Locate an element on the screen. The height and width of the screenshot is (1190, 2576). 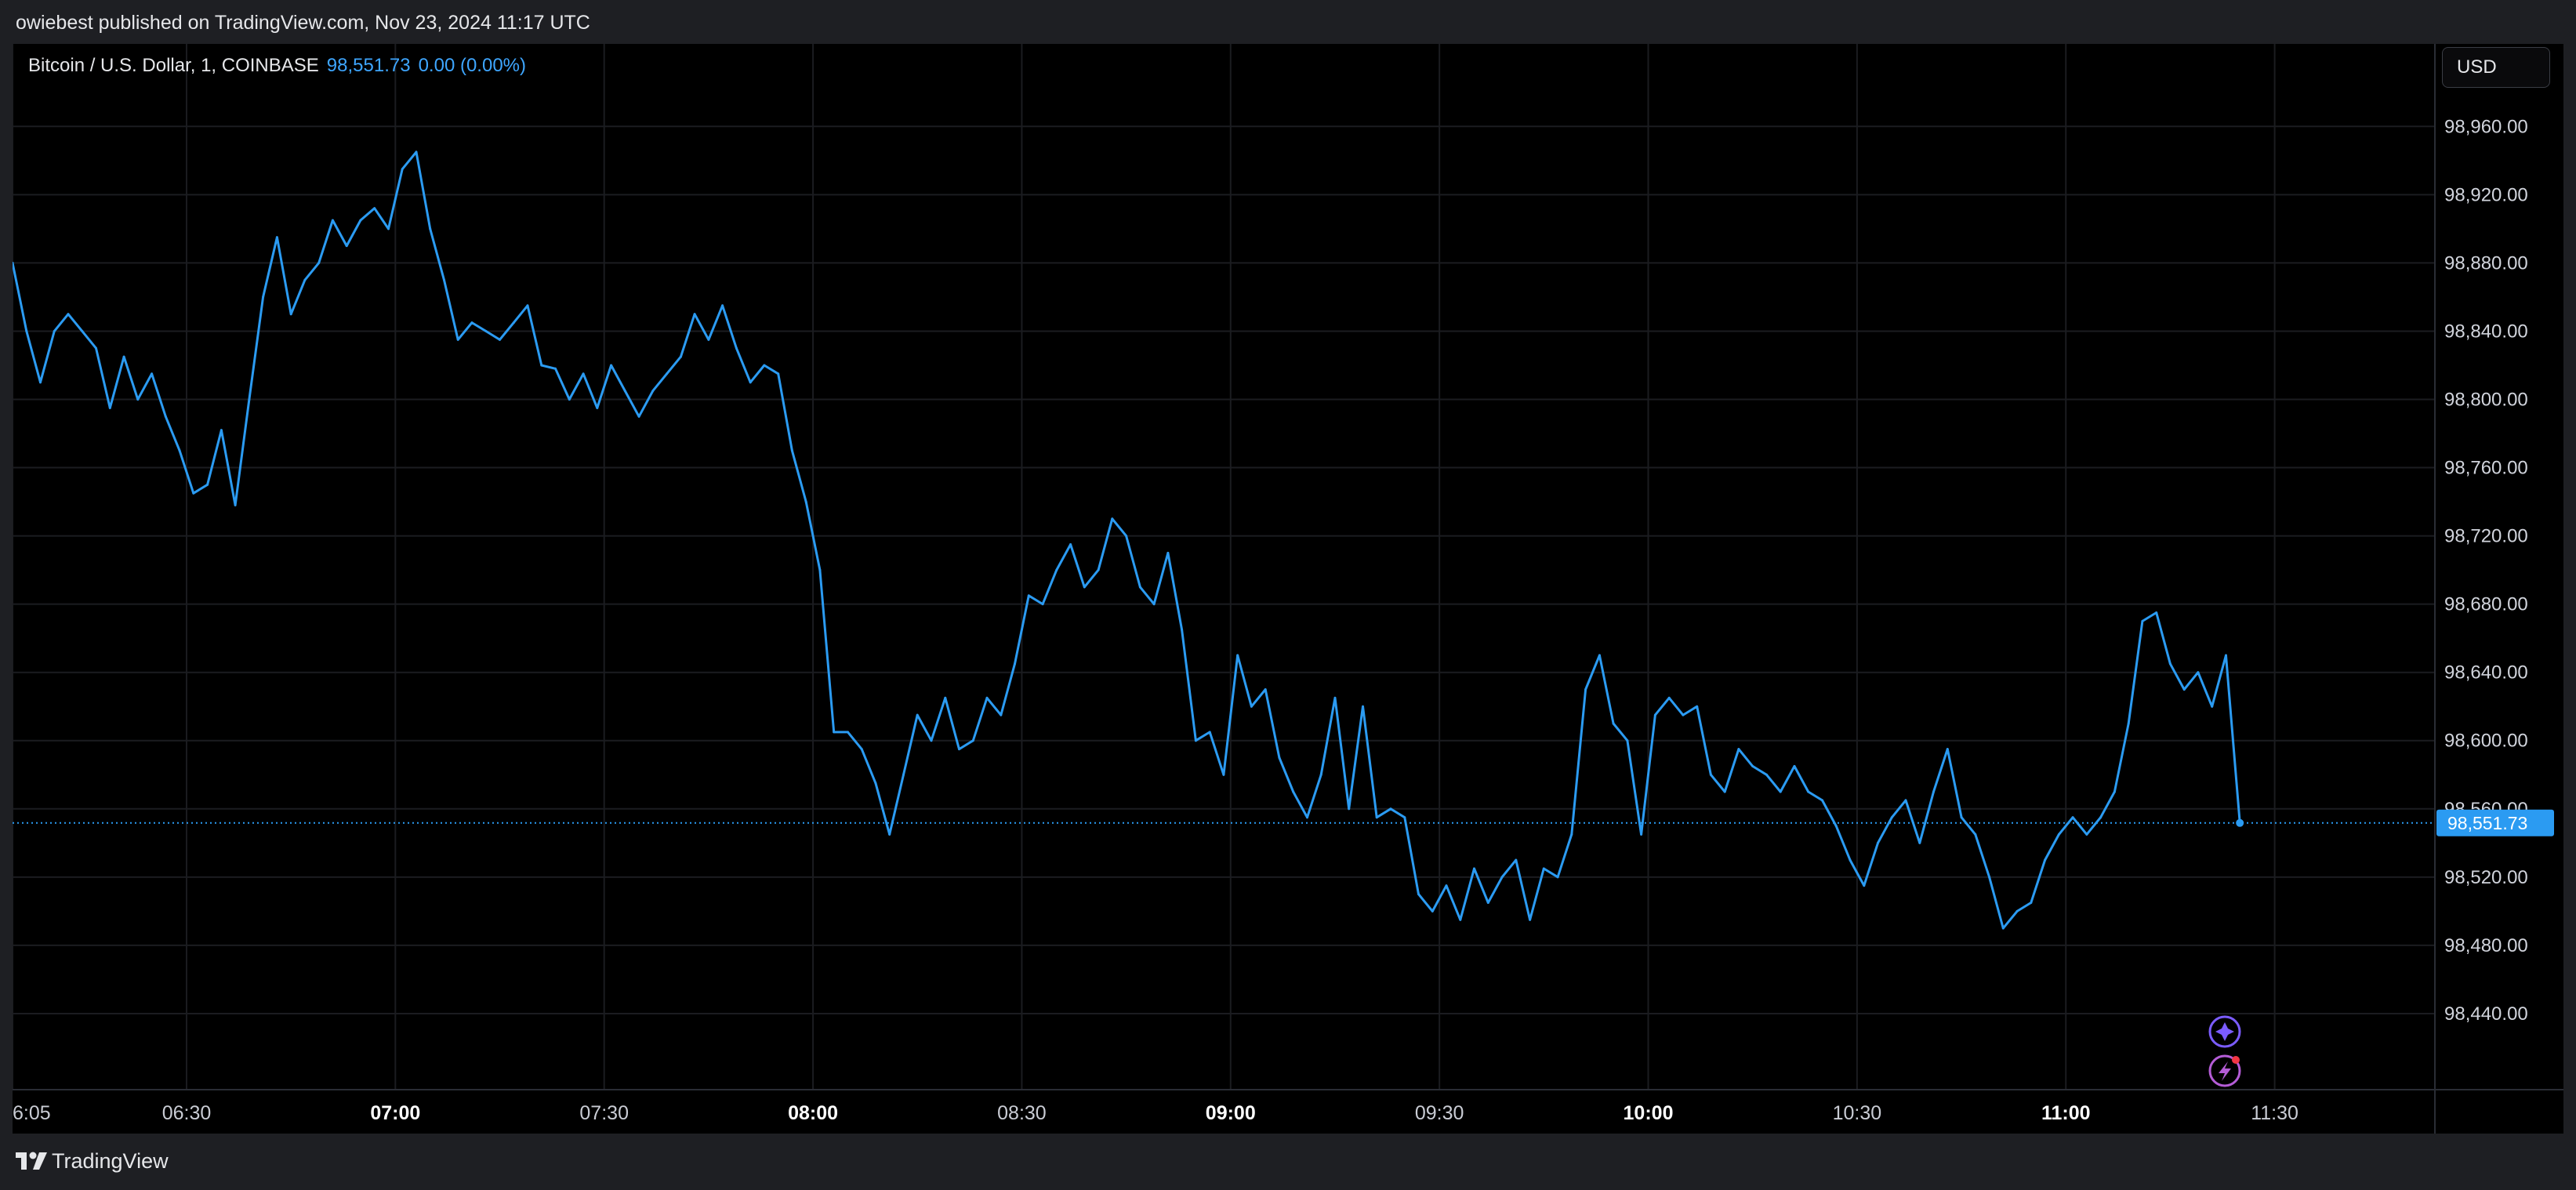
symbol-name: Bitcoin / U.S. Dollar, 1, COINBASE is located at coordinates (174, 65).